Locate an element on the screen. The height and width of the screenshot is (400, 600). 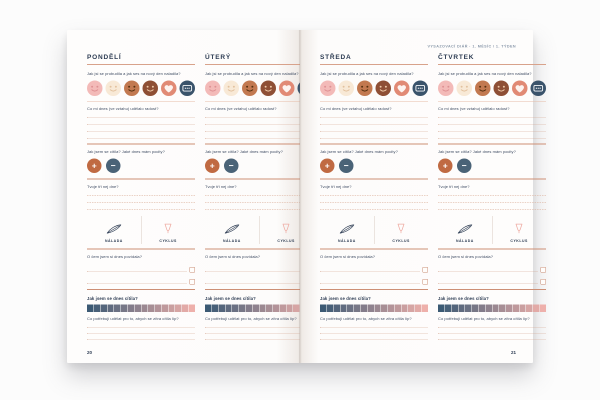
cycle-cell: CYKLUS is located at coordinates (400, 230).